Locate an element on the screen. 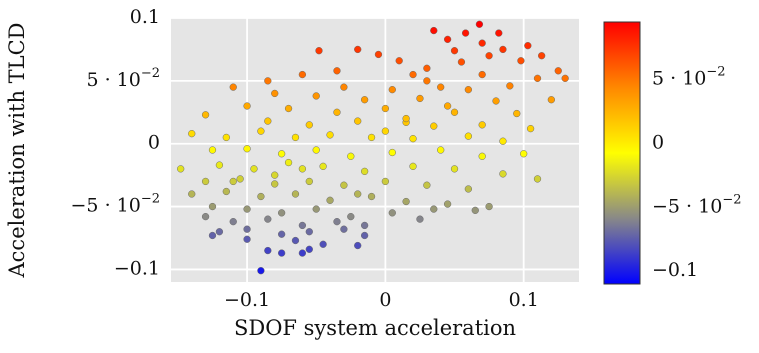  colorbar is located at coordinates (622, 153).